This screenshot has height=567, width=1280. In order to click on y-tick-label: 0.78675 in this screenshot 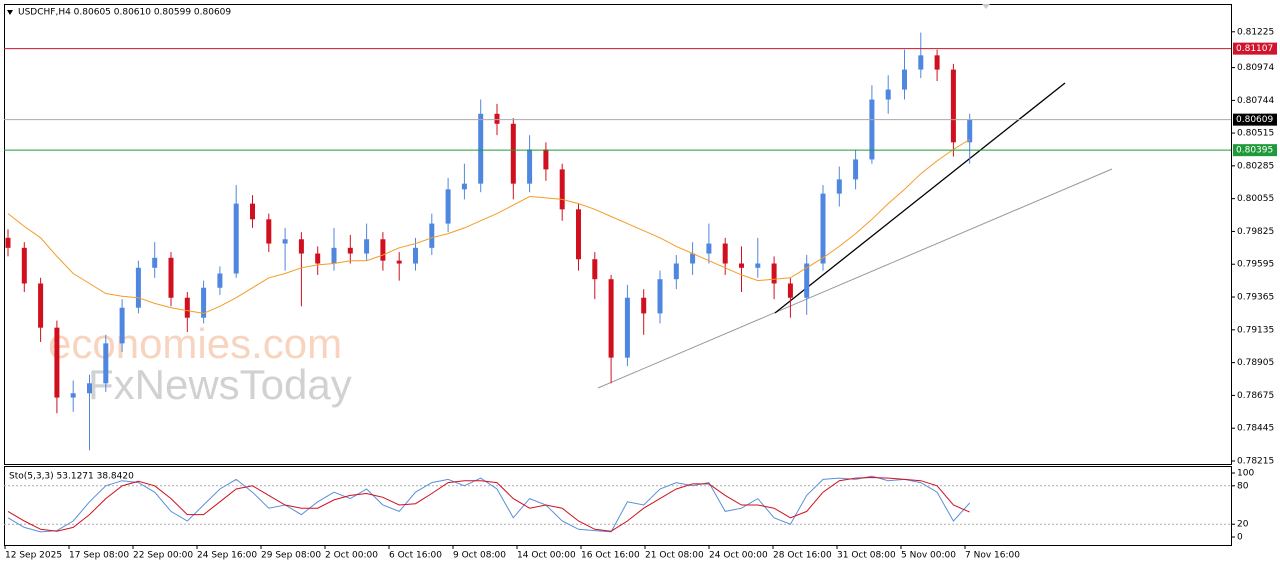, I will do `click(1255, 396)`.